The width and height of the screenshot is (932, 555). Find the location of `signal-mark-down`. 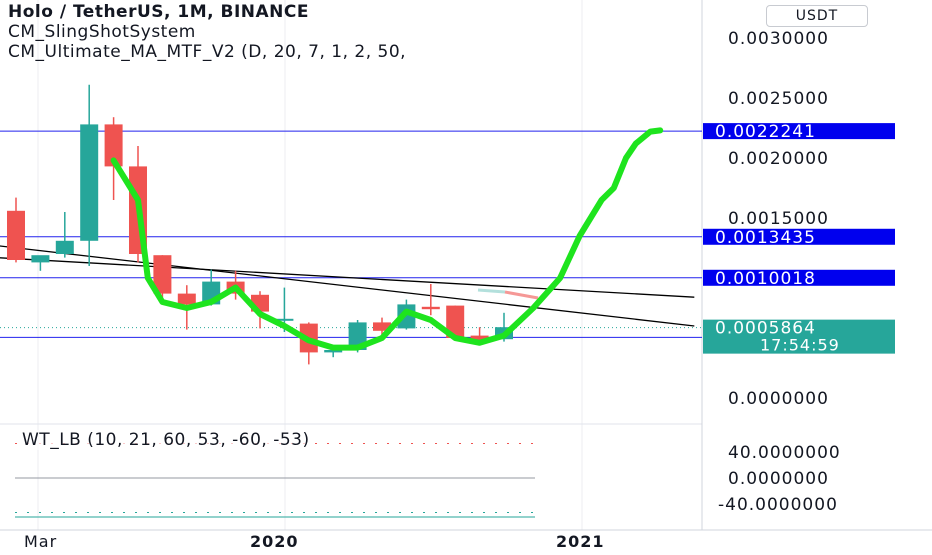

signal-mark-down is located at coordinates (521, 295).